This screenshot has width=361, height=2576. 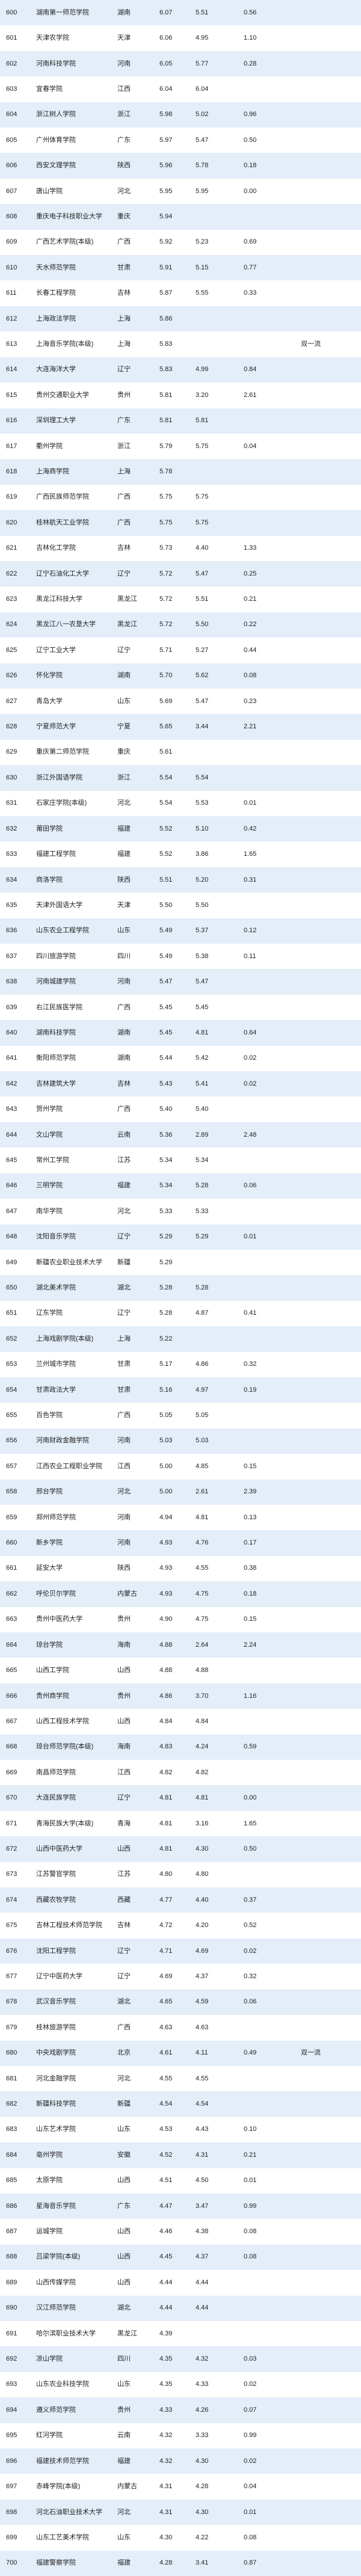 I want to click on rank-cell: 631, so click(x=11, y=803).